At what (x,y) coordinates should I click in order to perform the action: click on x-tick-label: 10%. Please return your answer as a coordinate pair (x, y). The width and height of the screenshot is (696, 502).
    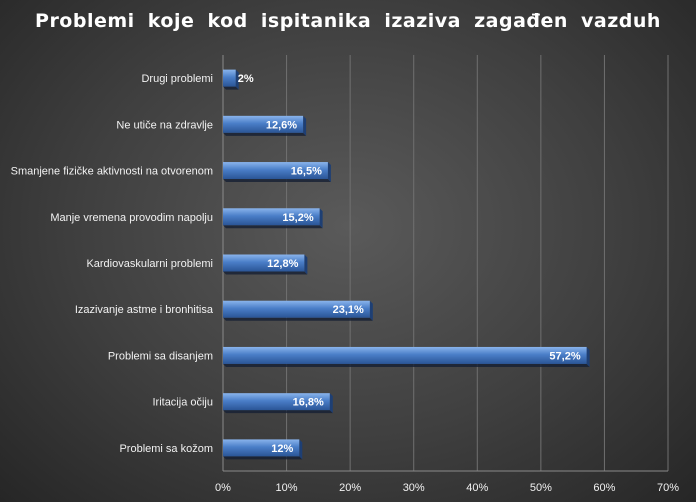
    Looking at the image, I should click on (287, 488).